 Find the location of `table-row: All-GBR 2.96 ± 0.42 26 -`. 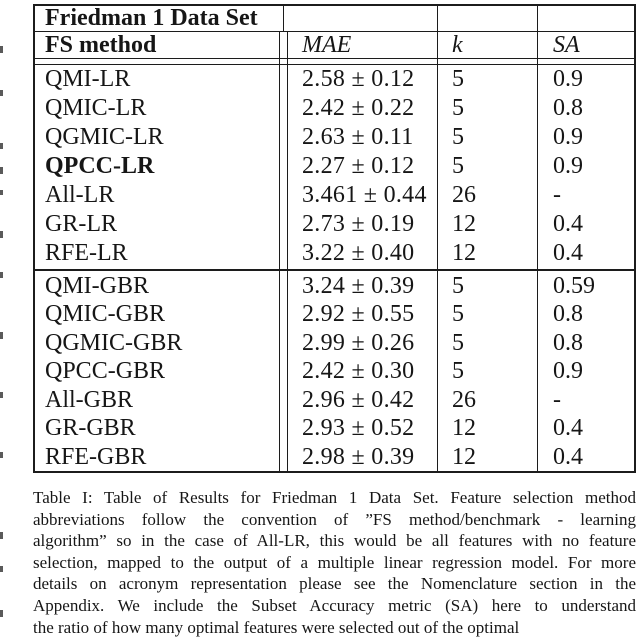

table-row: All-GBR 2.96 ± 0.42 26 - is located at coordinates (334, 400).